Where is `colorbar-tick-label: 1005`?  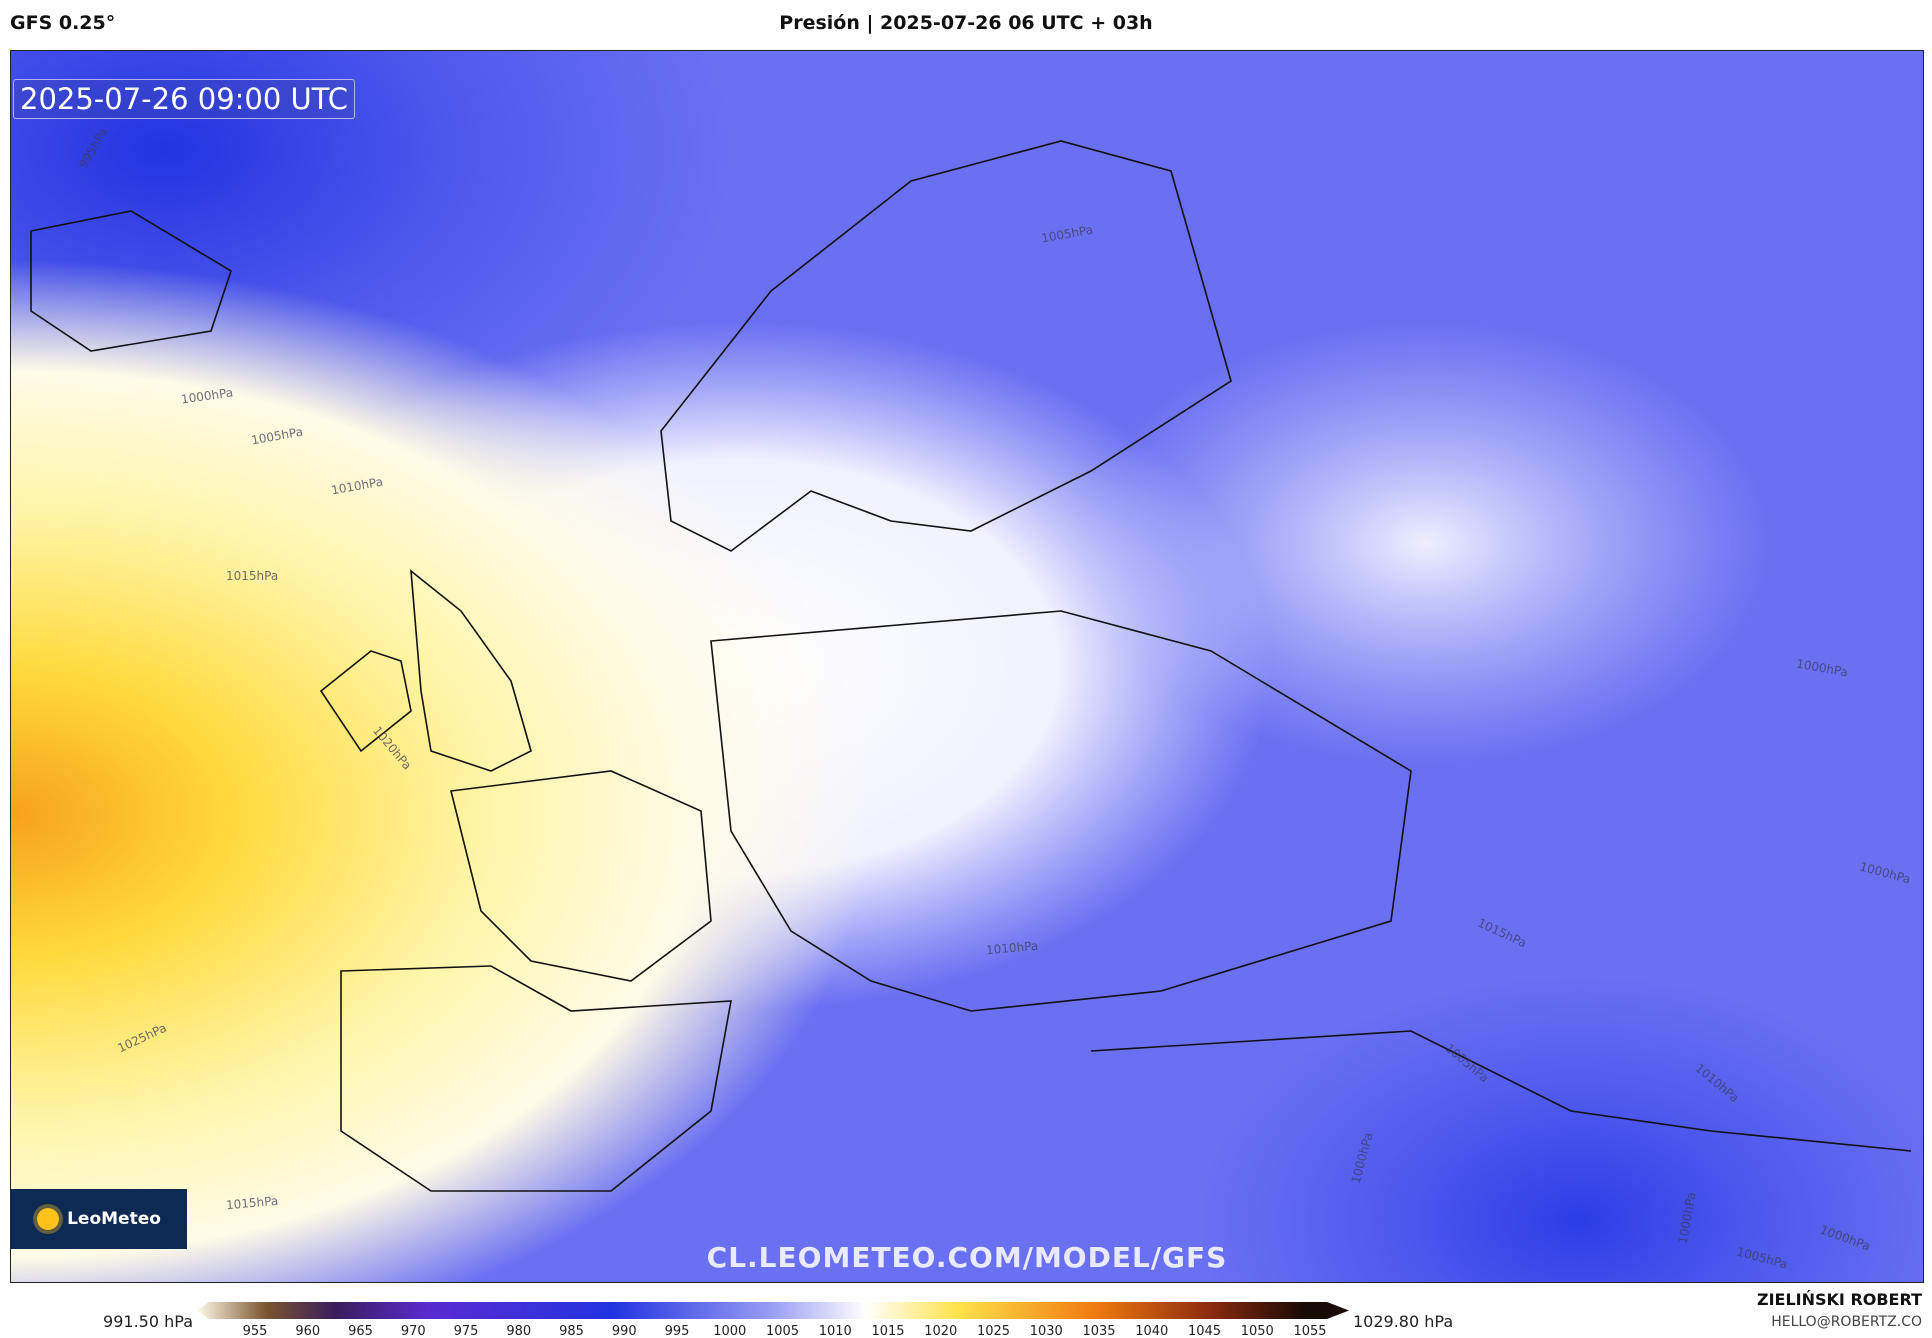
colorbar-tick-label: 1005 is located at coordinates (782, 1331).